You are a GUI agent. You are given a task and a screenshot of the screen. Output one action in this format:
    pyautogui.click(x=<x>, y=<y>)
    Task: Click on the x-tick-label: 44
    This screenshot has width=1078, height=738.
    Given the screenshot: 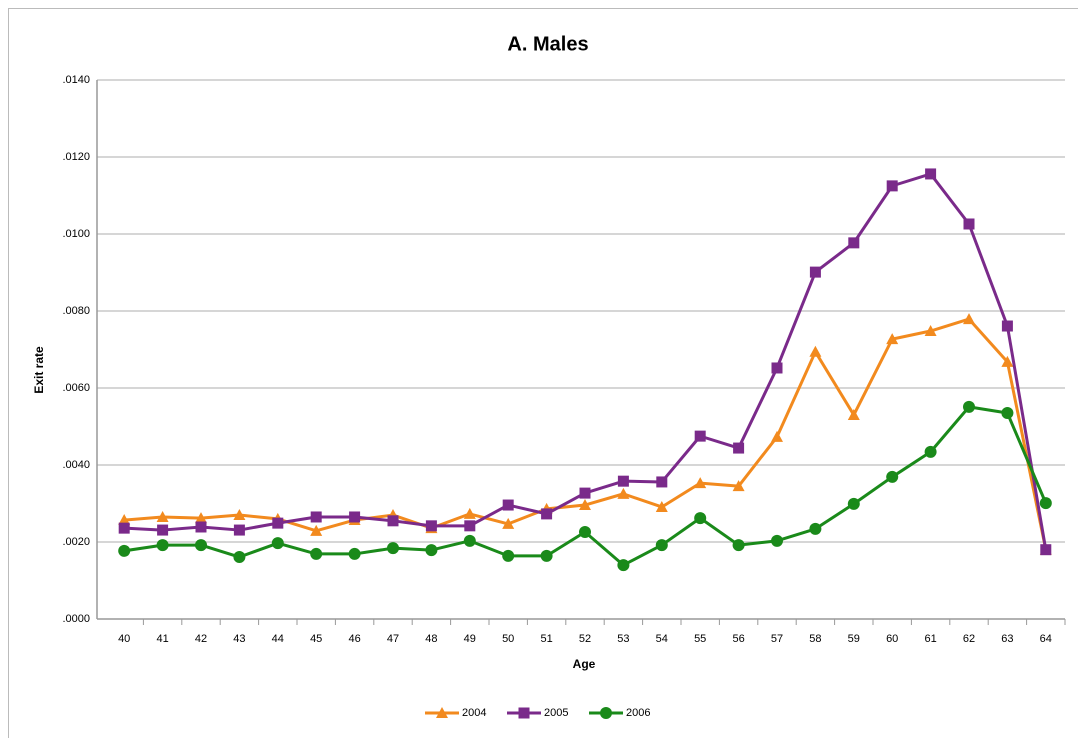 What is the action you would take?
    pyautogui.click(x=278, y=639)
    